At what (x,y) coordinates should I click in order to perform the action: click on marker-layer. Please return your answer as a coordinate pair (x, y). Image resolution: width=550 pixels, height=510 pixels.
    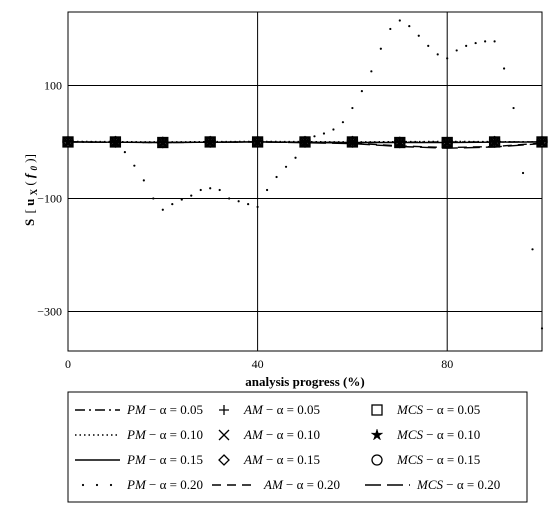
    Looking at the image, I should click on (305, 142).